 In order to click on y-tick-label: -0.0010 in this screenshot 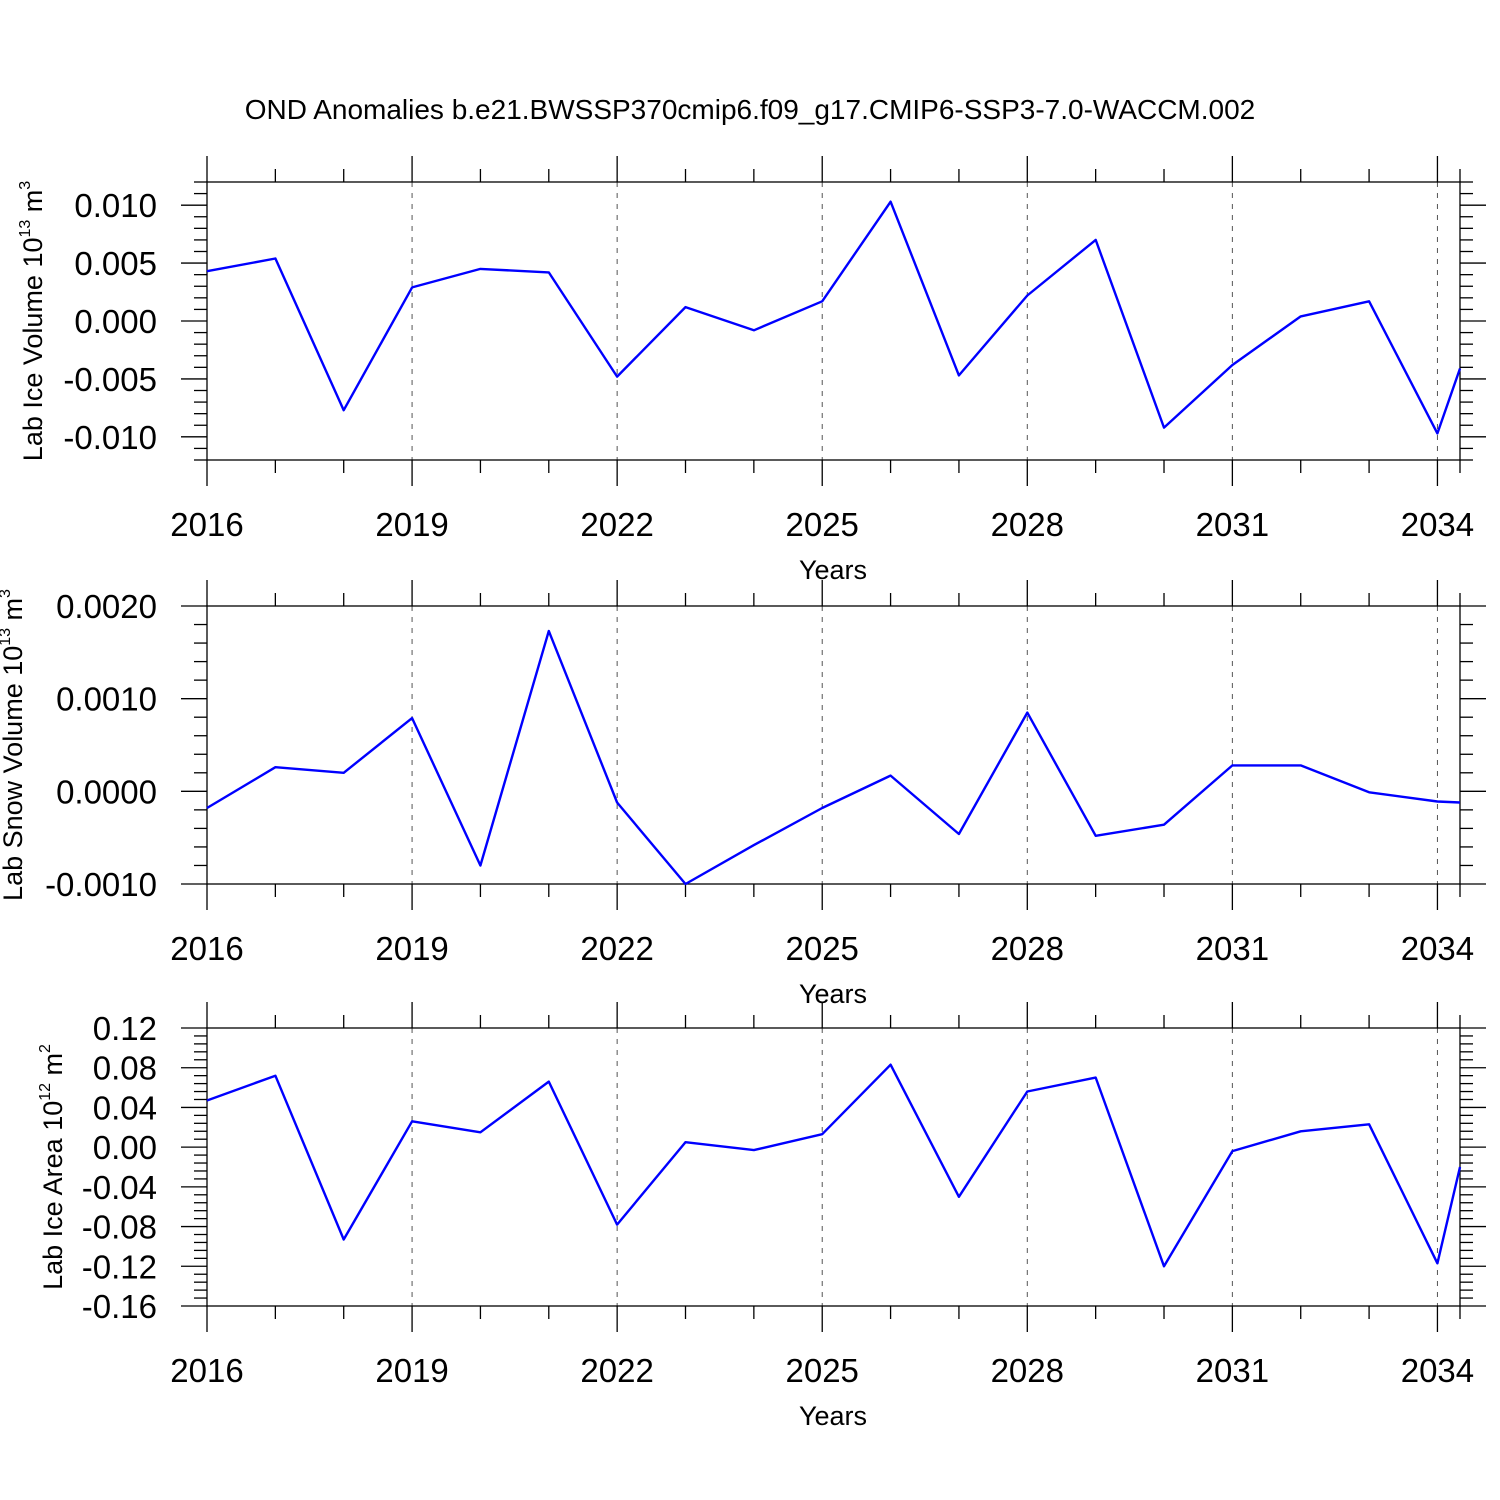, I will do `click(101, 884)`.